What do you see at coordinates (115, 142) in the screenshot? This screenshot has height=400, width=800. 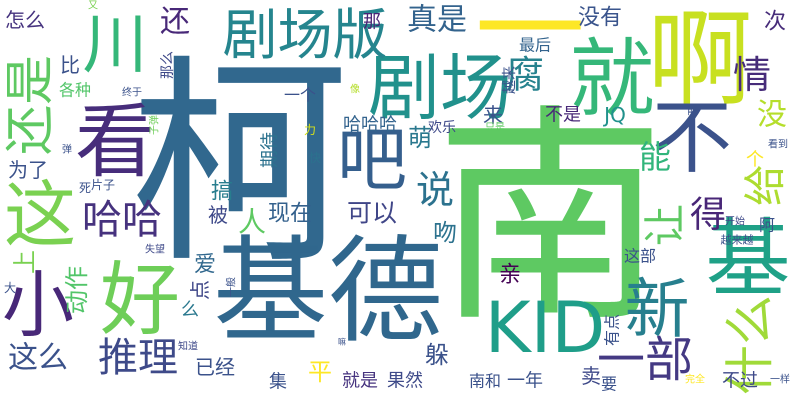 I see `word: 看` at bounding box center [115, 142].